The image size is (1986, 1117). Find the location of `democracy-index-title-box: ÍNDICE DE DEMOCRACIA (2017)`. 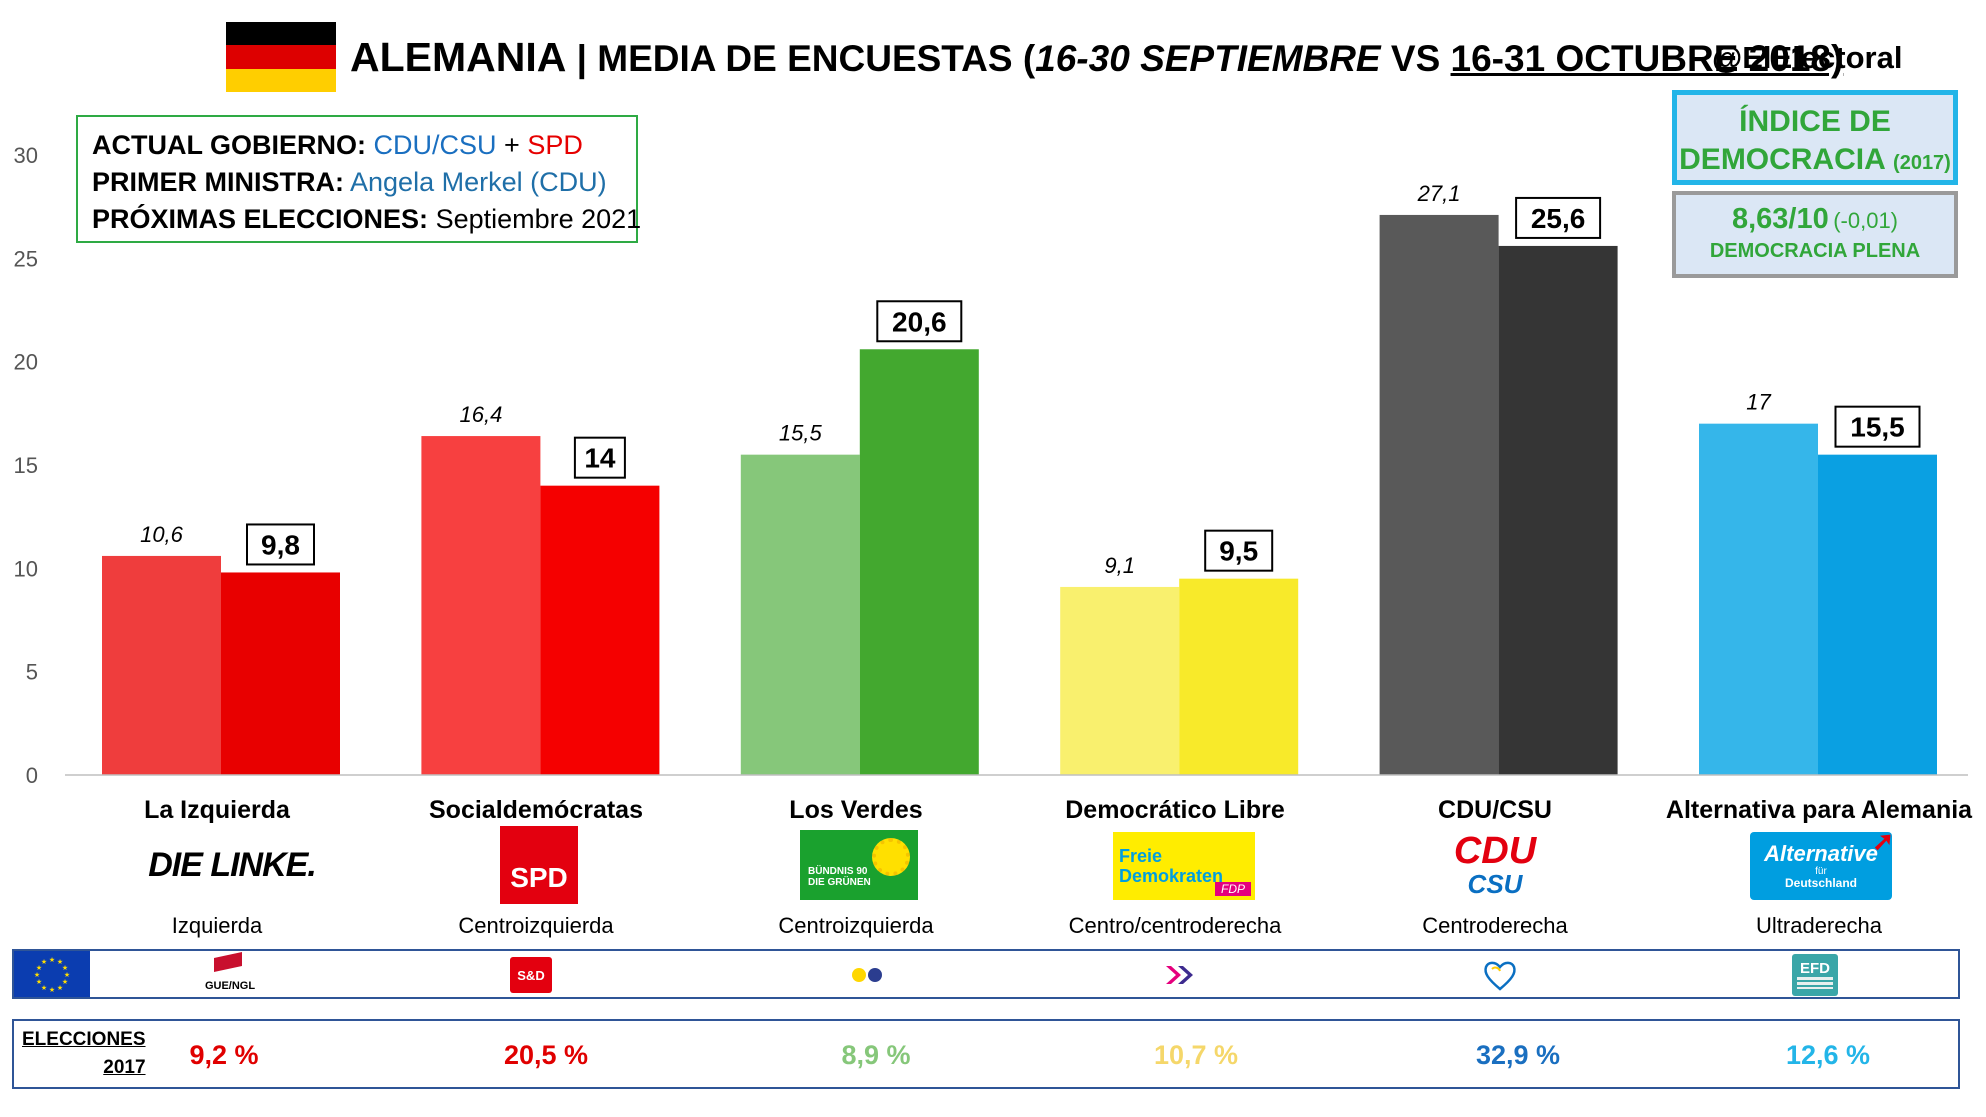

democracy-index-title-box: ÍNDICE DE DEMOCRACIA (2017) is located at coordinates (1815, 137).